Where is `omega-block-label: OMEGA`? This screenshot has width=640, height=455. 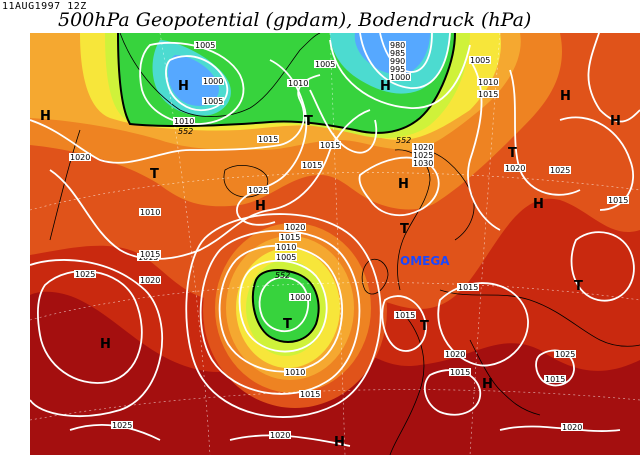 omega-block-label: OMEGA is located at coordinates (425, 261).